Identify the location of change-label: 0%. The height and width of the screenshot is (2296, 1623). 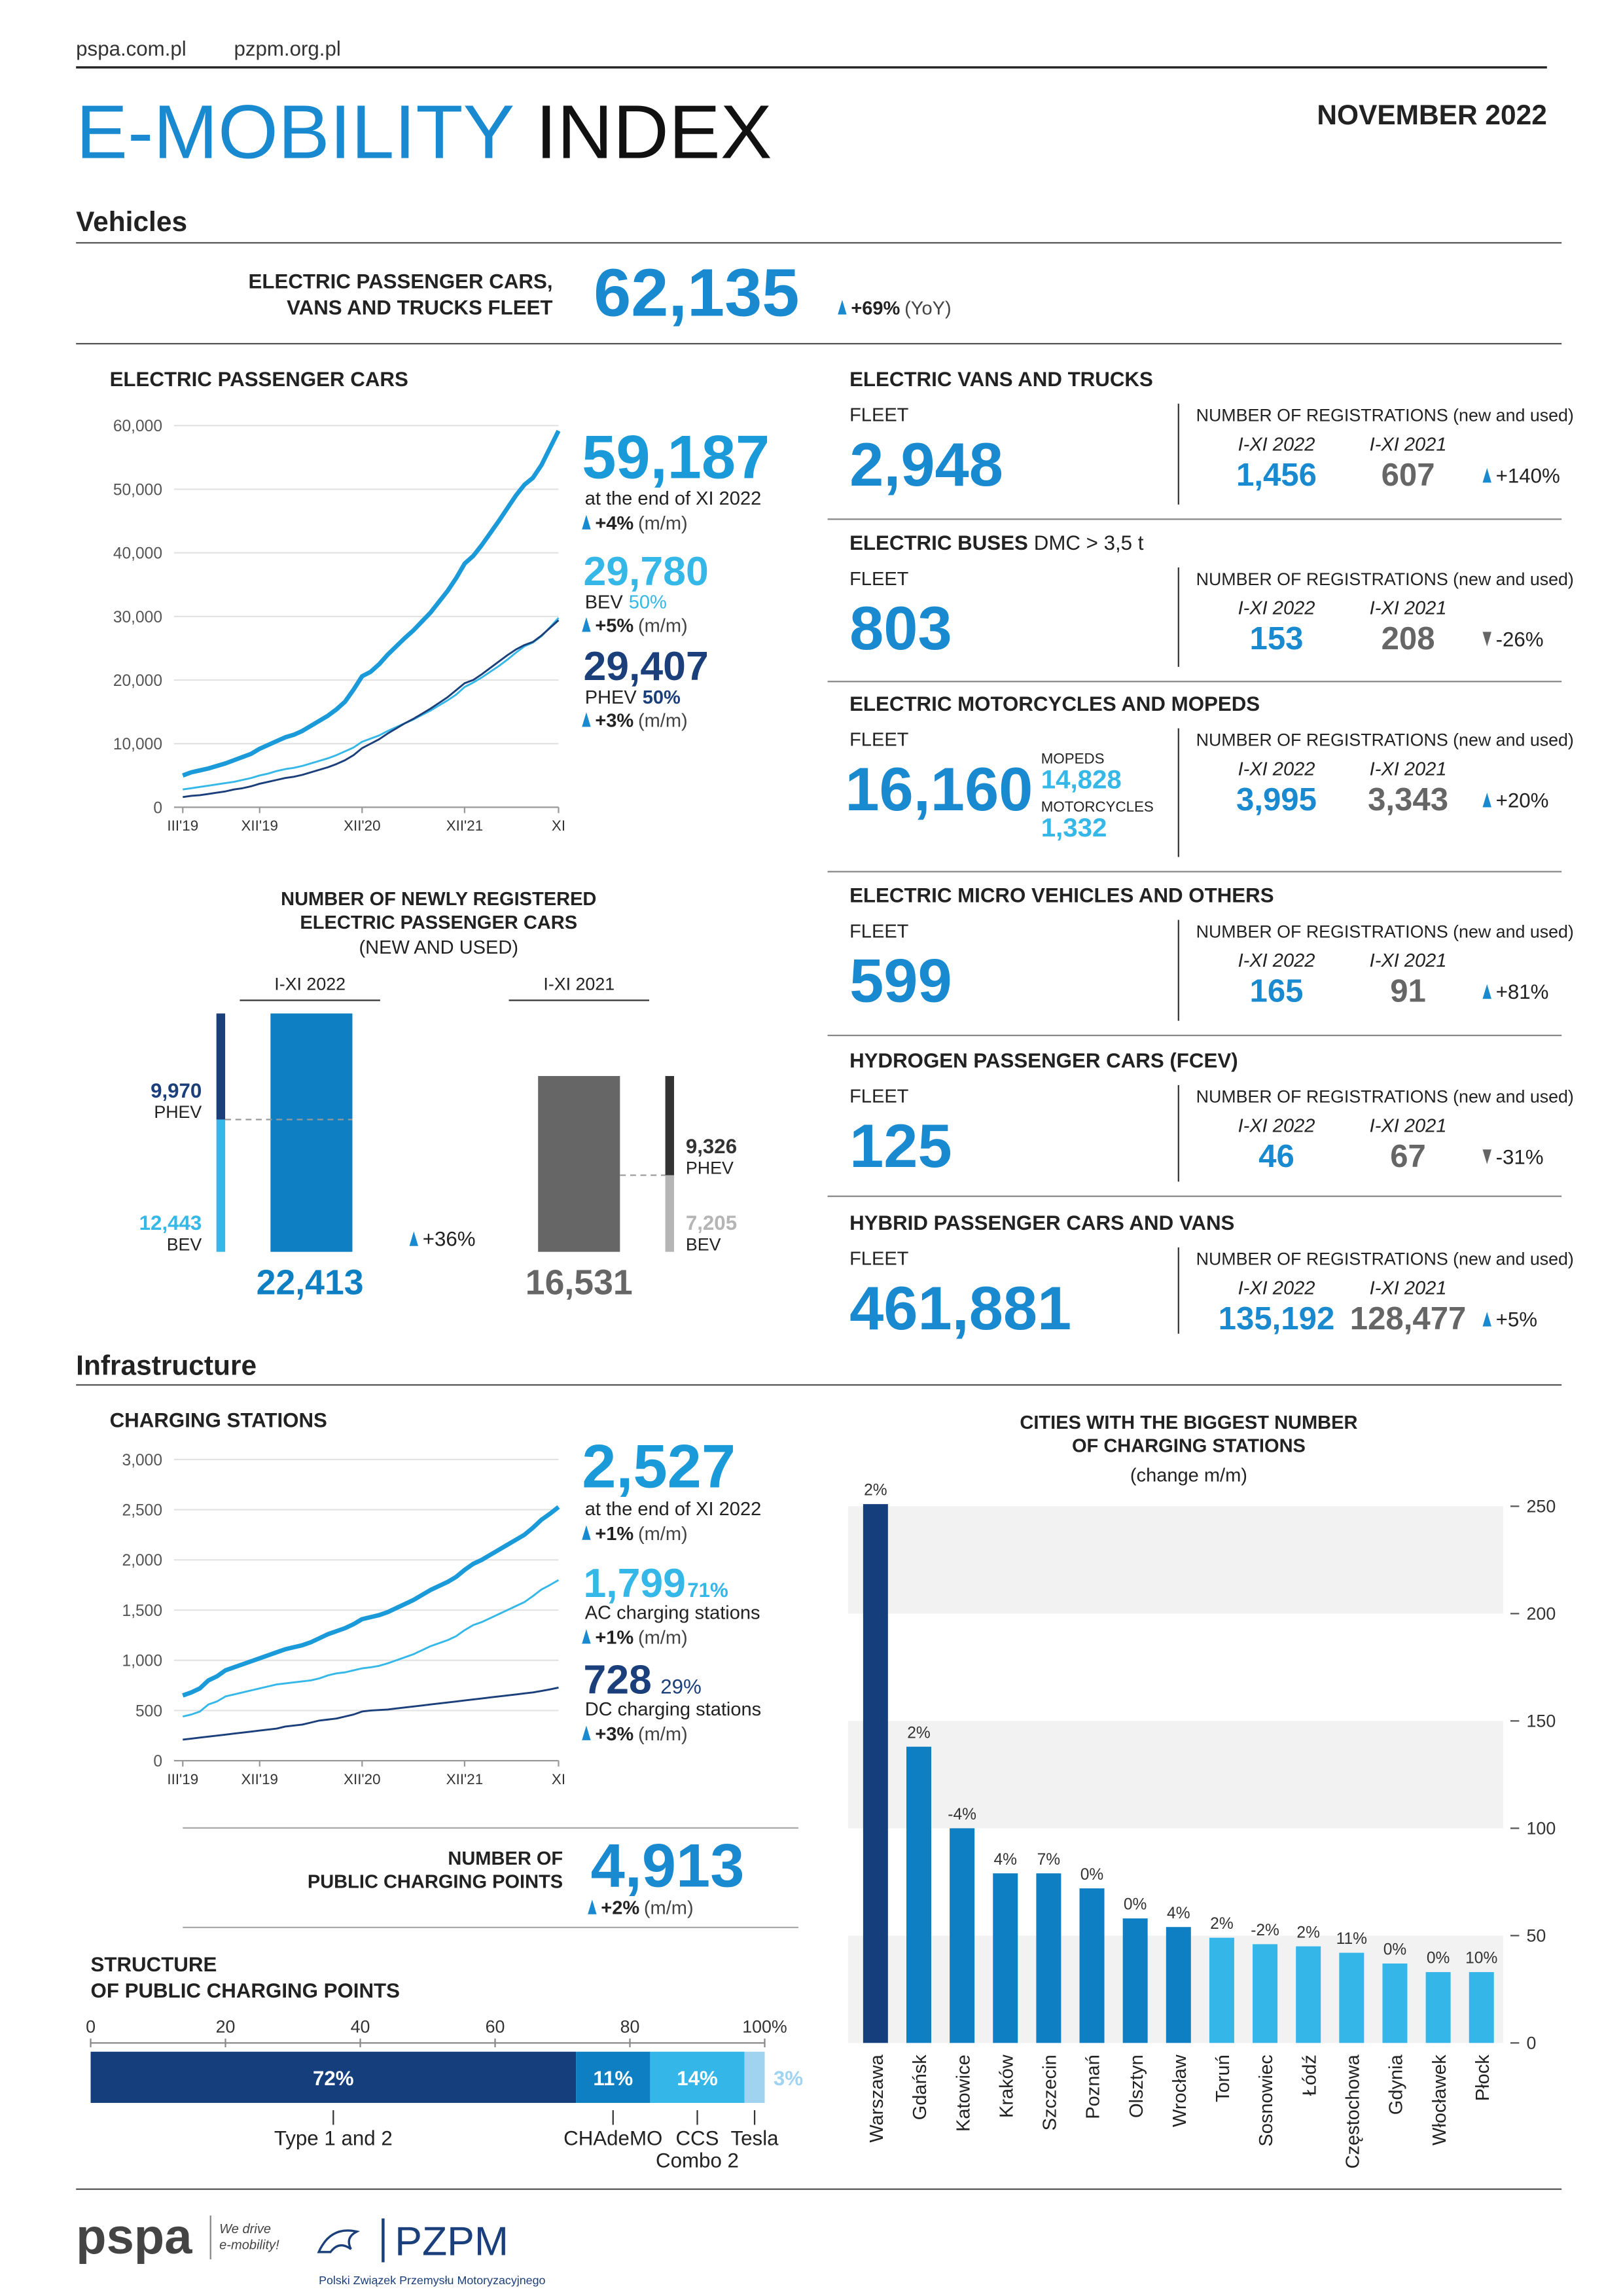
(1438, 1959).